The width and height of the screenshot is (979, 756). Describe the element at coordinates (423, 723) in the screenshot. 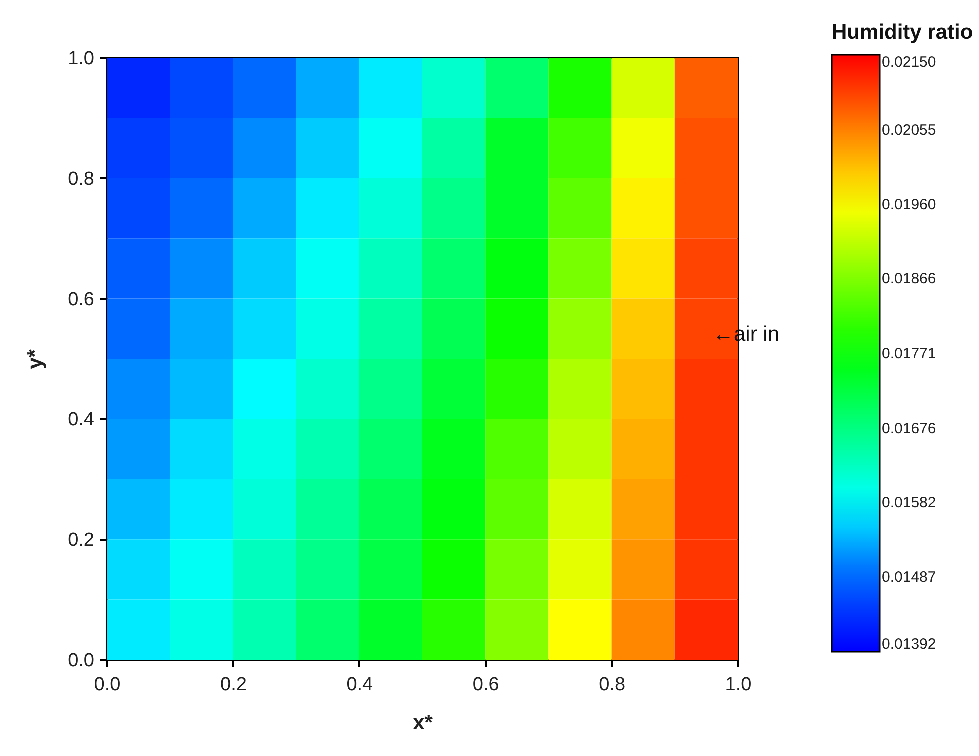

I see `x-axis-title: x*` at that location.